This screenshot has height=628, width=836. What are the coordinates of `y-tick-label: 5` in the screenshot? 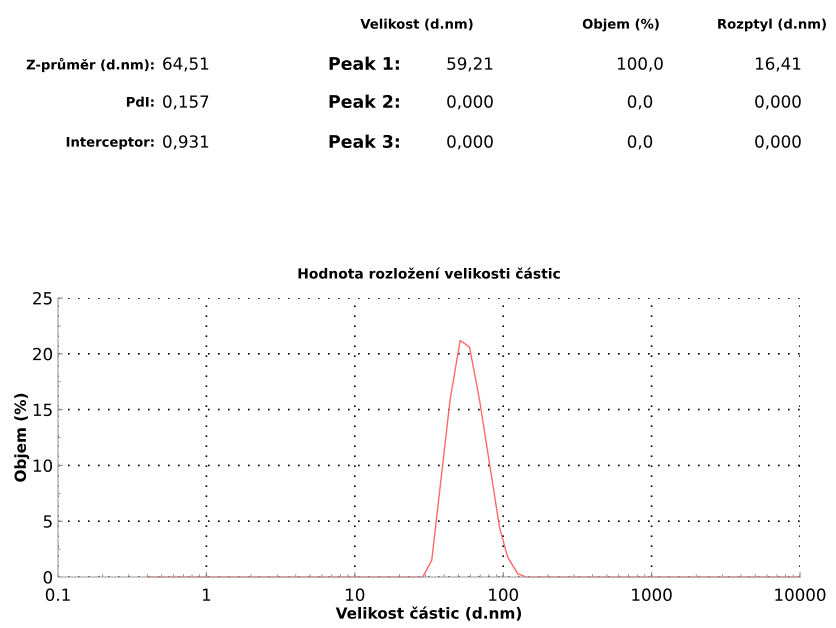 It's located at (48, 521).